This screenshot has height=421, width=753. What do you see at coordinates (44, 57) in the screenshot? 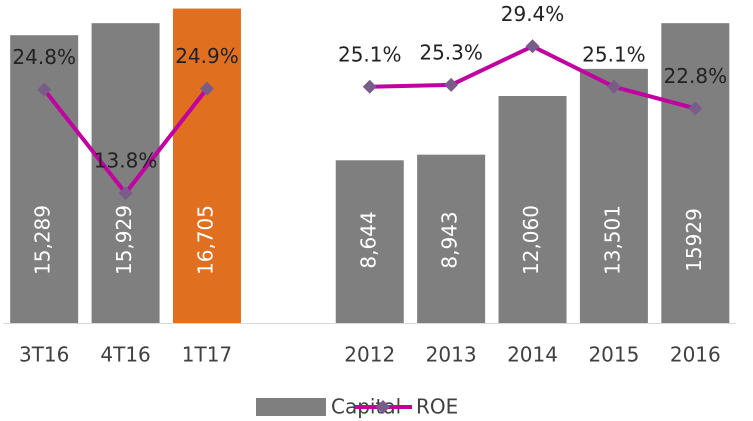
I see `line-value-label: 24.8%` at bounding box center [44, 57].